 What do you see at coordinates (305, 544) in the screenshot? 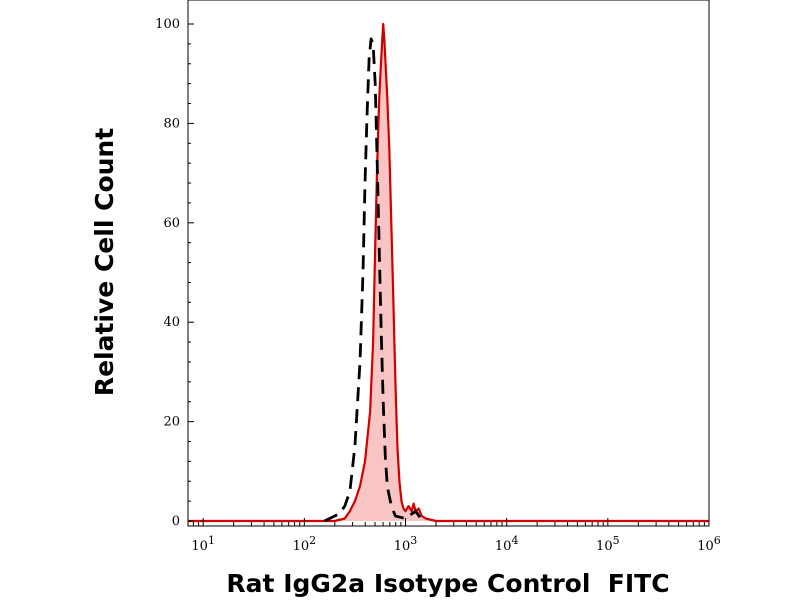
I see `x-tick-label: 10²` at bounding box center [305, 544].